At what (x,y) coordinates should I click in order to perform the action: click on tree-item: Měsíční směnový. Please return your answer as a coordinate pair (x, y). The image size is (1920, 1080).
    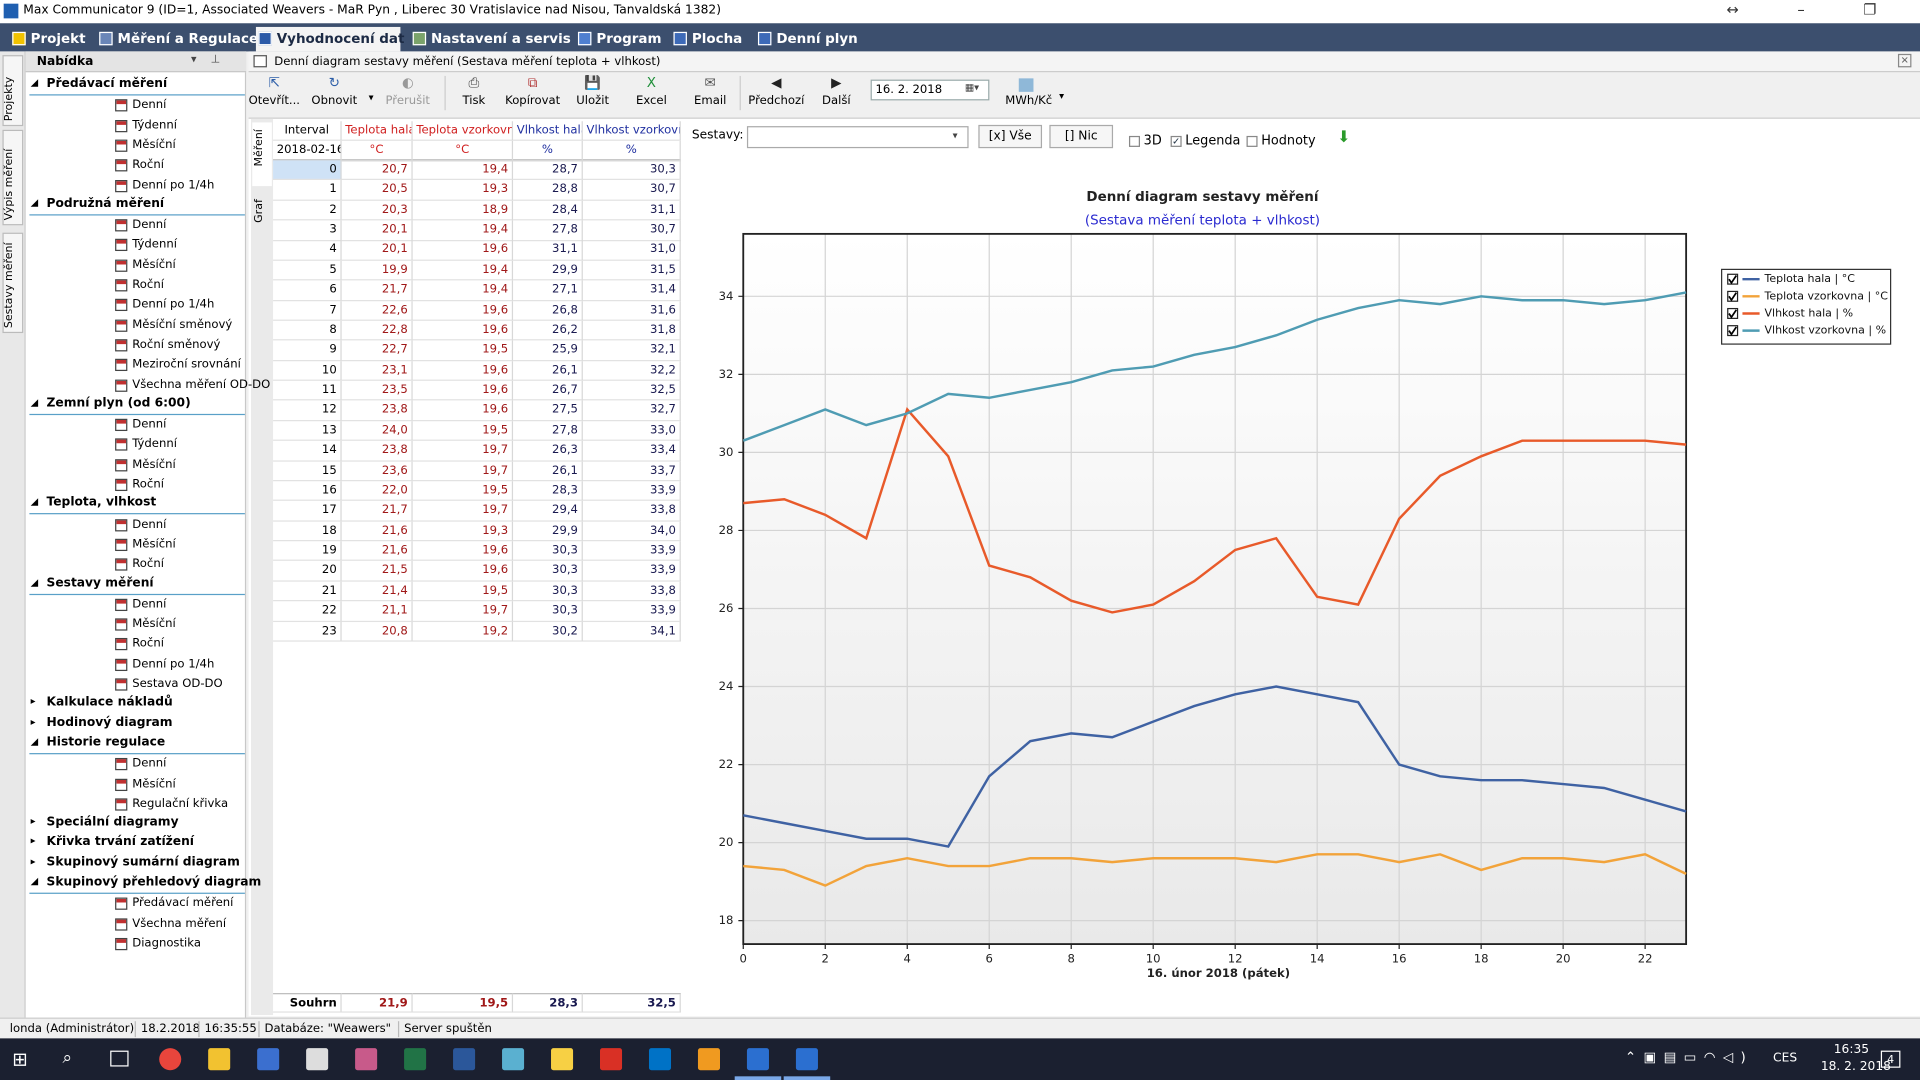
    Looking at the image, I should click on (182, 324).